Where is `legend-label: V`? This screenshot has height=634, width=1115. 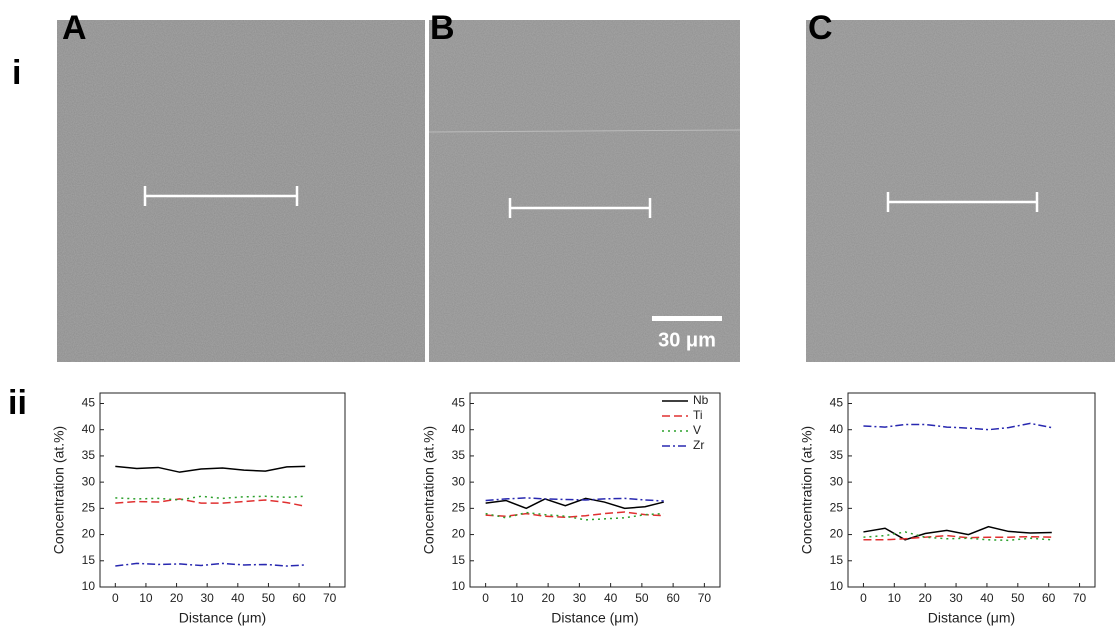 legend-label: V is located at coordinates (697, 430).